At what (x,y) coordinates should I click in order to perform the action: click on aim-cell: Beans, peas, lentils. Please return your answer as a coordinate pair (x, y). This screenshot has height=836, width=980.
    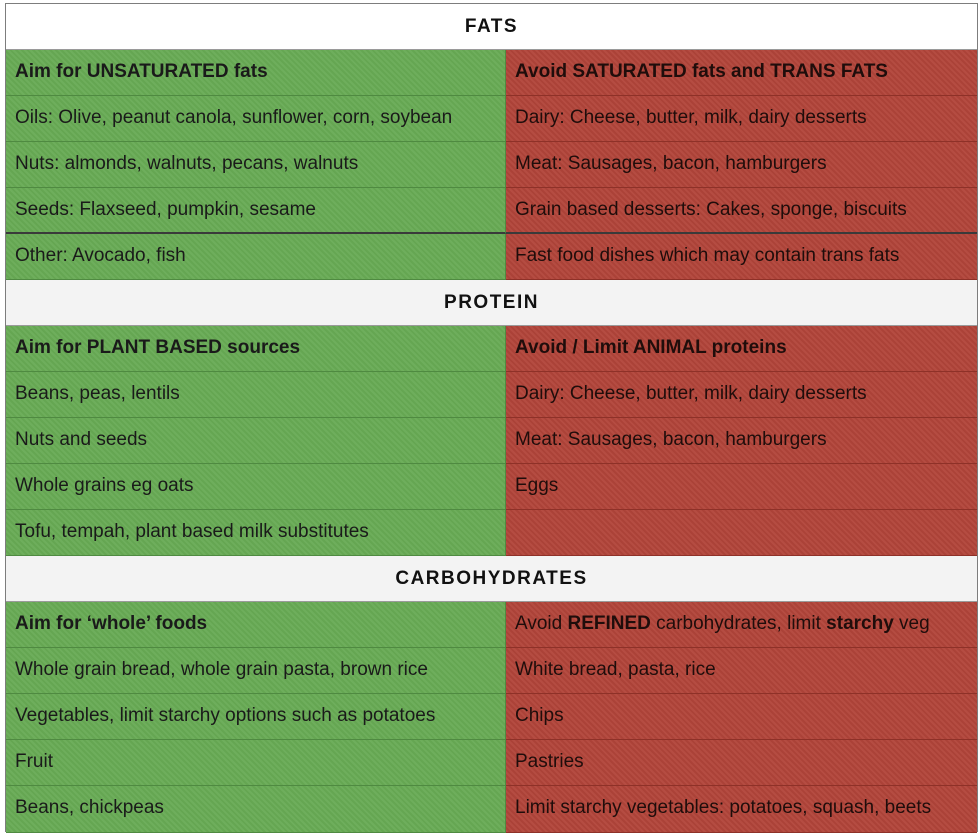
    Looking at the image, I should click on (256, 395).